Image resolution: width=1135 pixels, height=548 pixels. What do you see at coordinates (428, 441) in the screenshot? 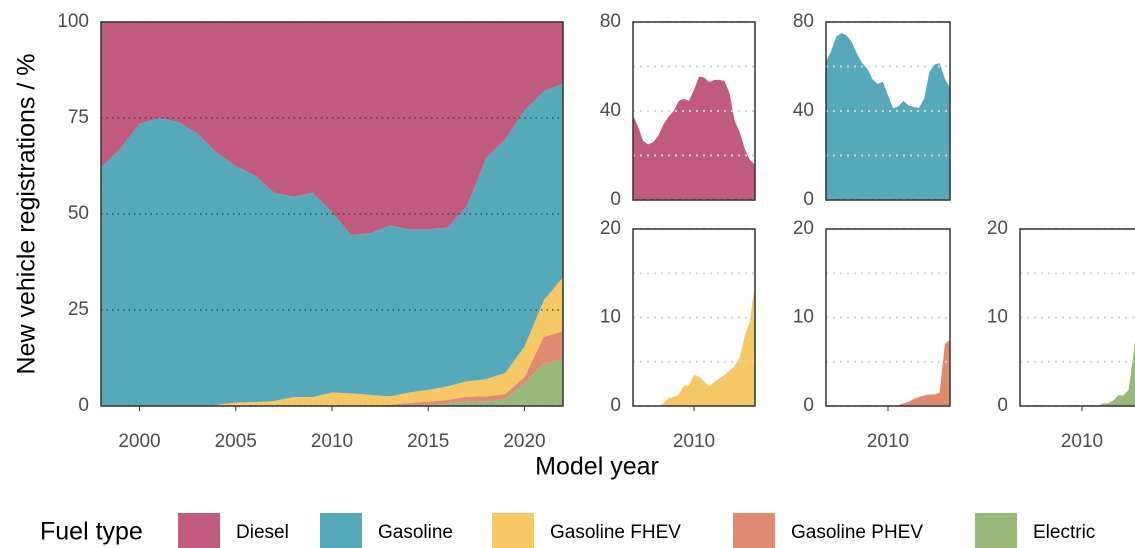
I see `x-tick-label: 2015` at bounding box center [428, 441].